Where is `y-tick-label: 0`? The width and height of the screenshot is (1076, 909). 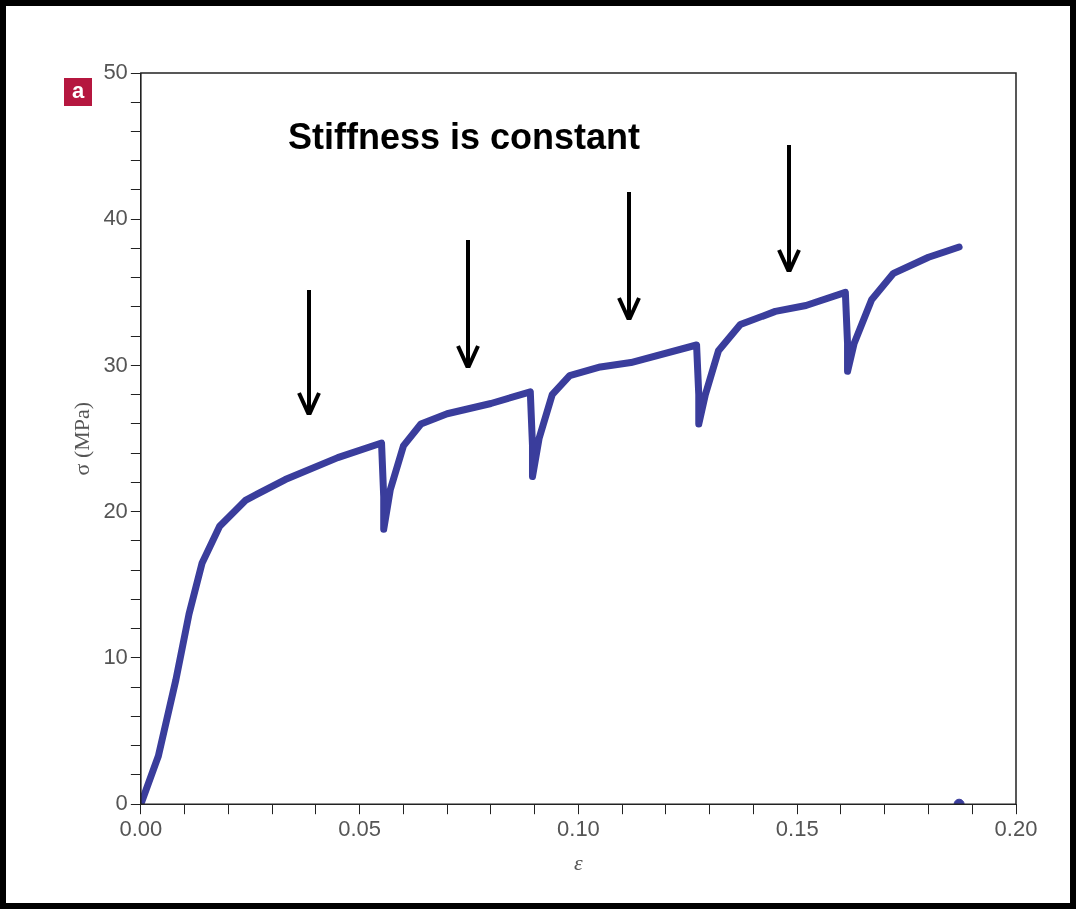 y-tick-label: 0 is located at coordinates (121, 803).